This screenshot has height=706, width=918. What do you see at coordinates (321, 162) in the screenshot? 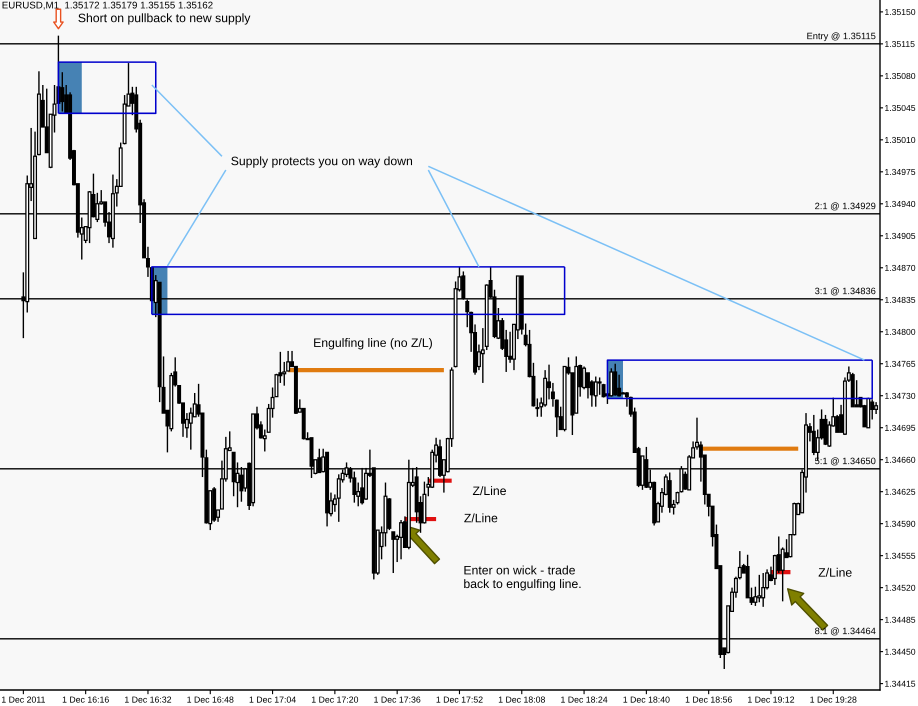
I see `annotation: Supply protects you on way down` at bounding box center [321, 162].